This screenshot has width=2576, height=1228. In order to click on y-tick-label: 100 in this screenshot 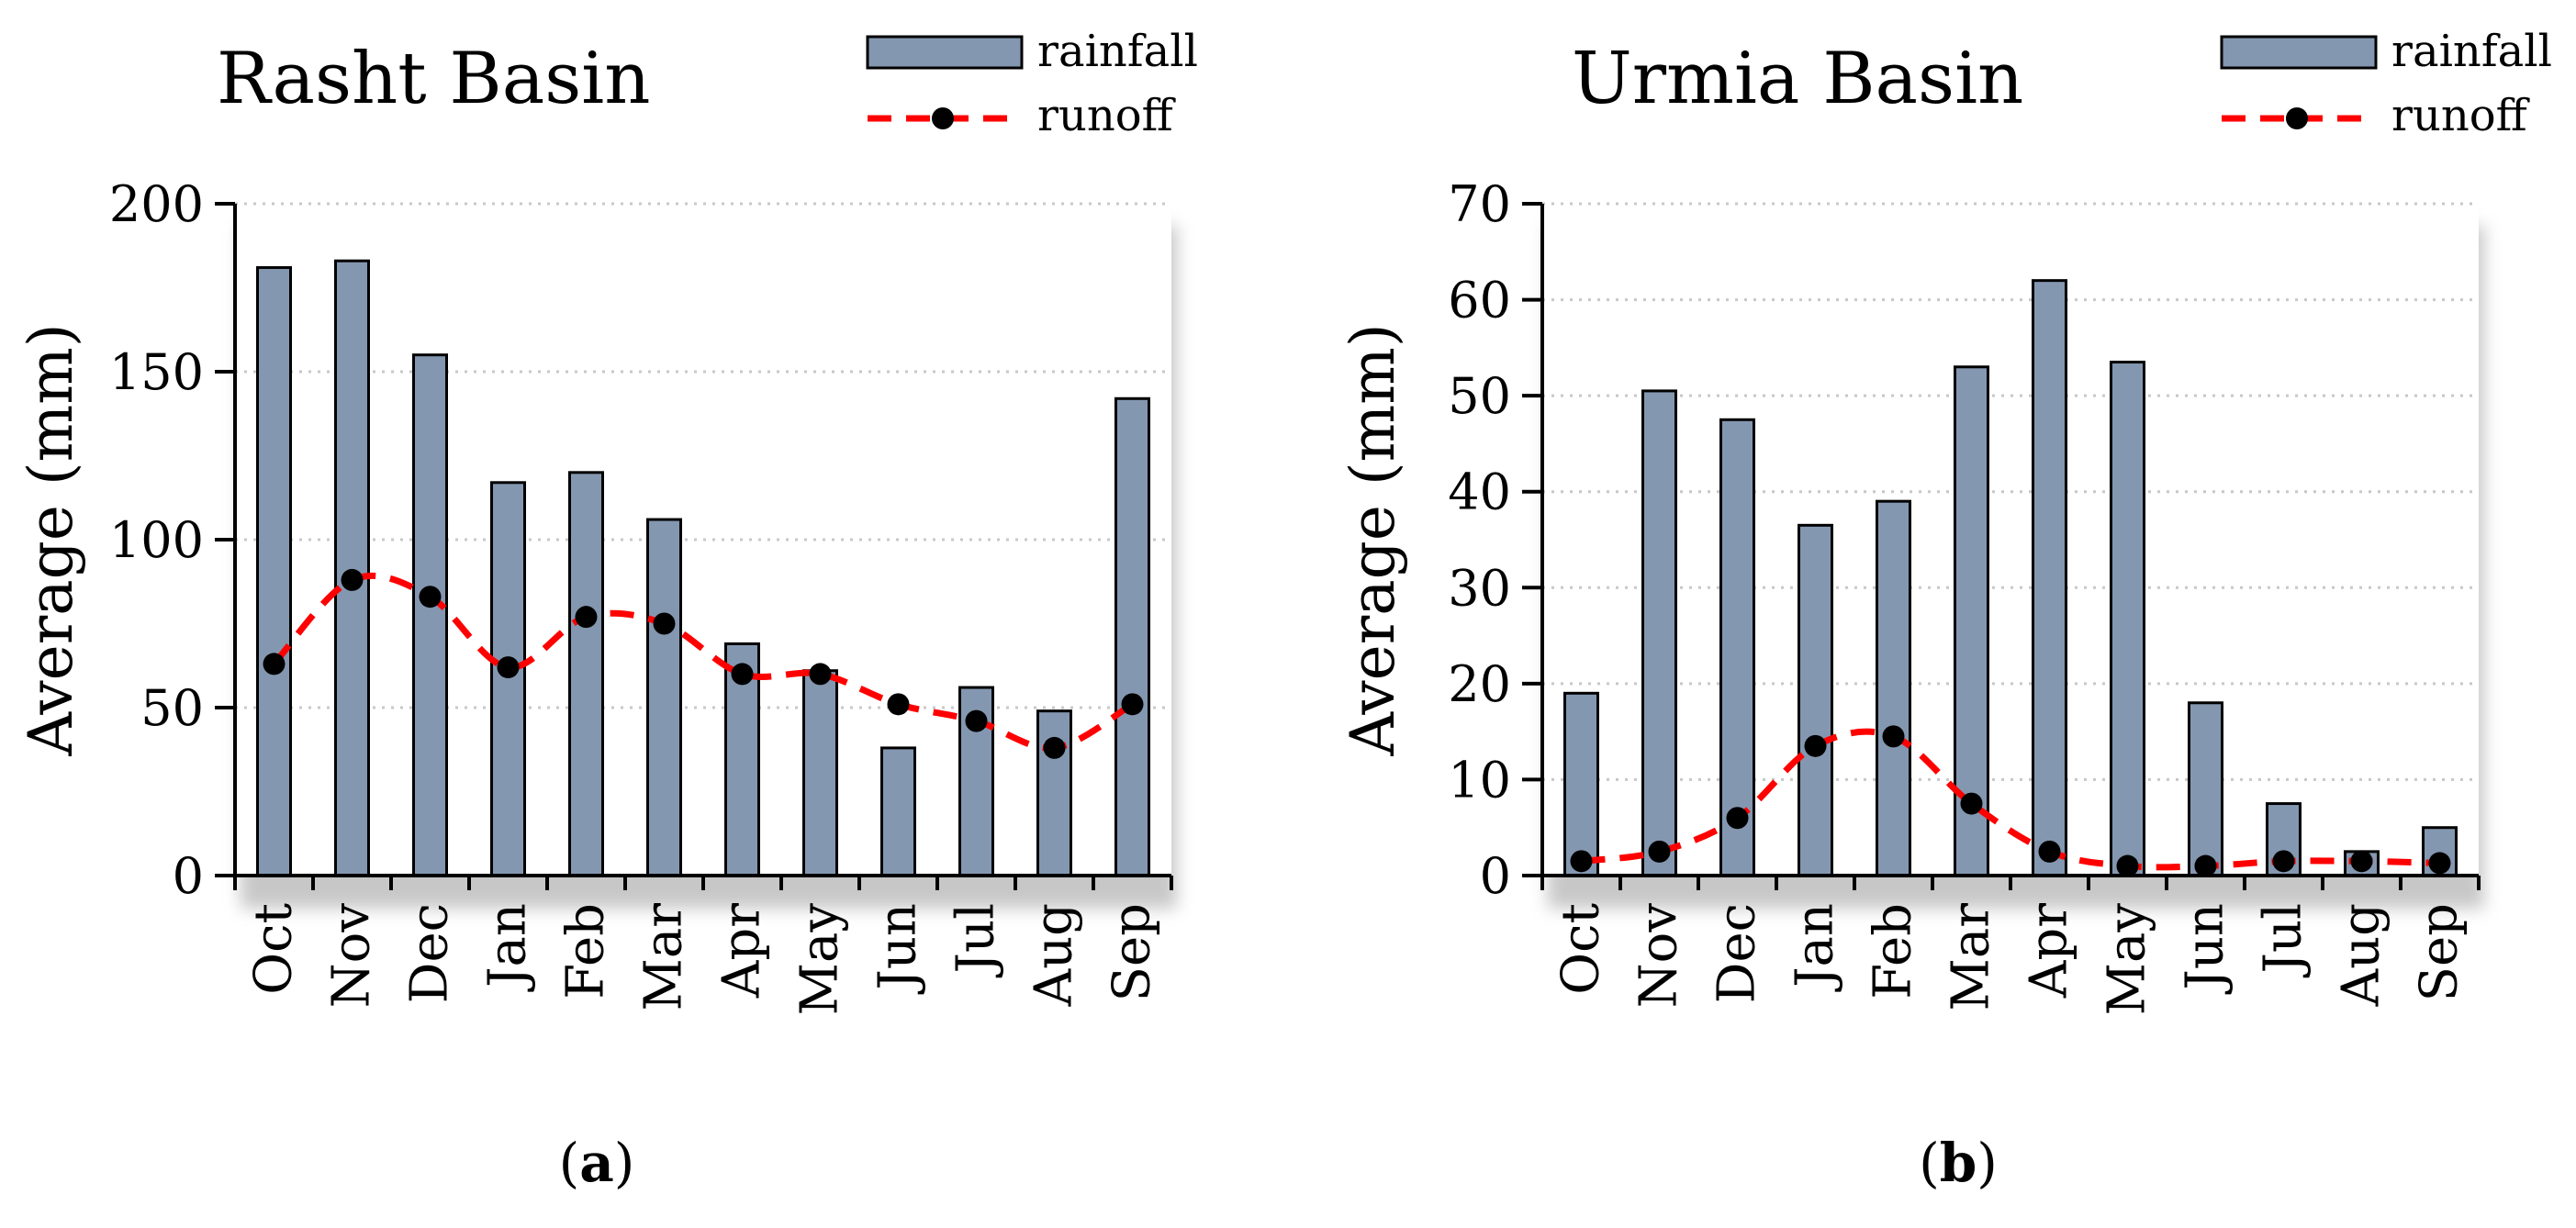, I will do `click(156, 540)`.